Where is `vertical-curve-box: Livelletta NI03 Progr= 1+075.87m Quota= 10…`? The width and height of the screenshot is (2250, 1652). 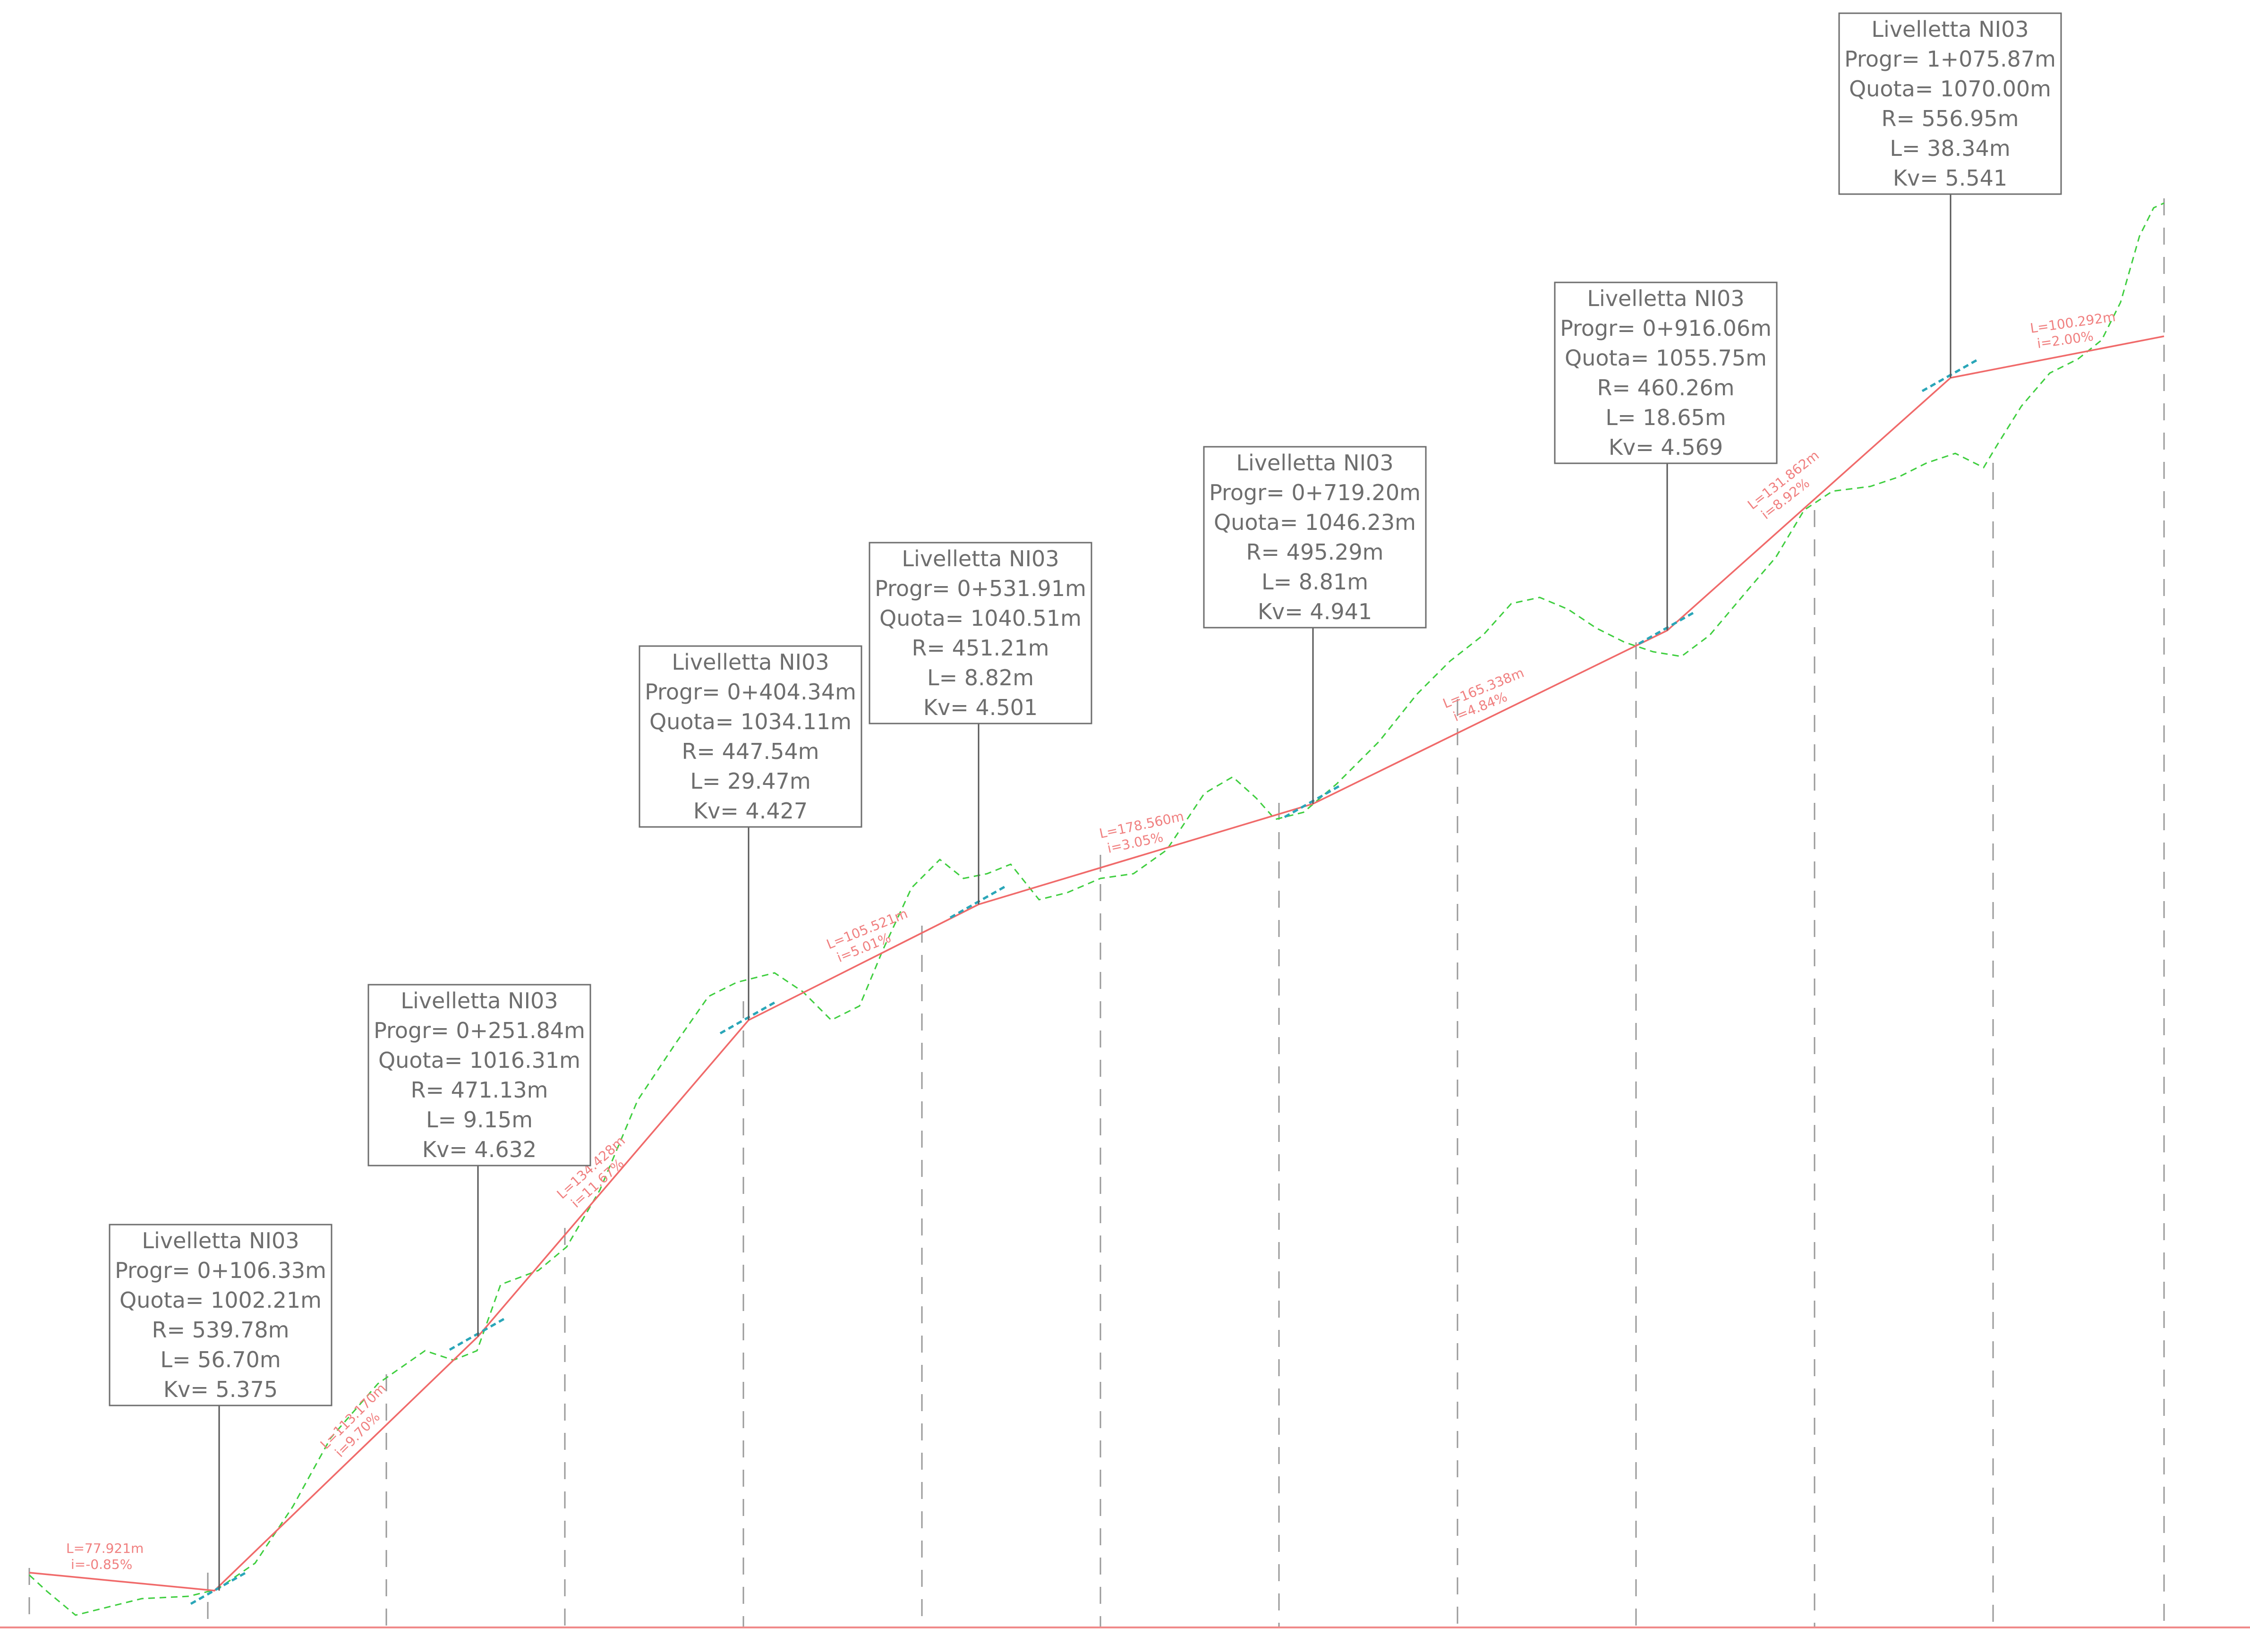
vertical-curve-box: Livelletta NI03 Progr= 1+075.87m Quota= 10… is located at coordinates (1950, 103).